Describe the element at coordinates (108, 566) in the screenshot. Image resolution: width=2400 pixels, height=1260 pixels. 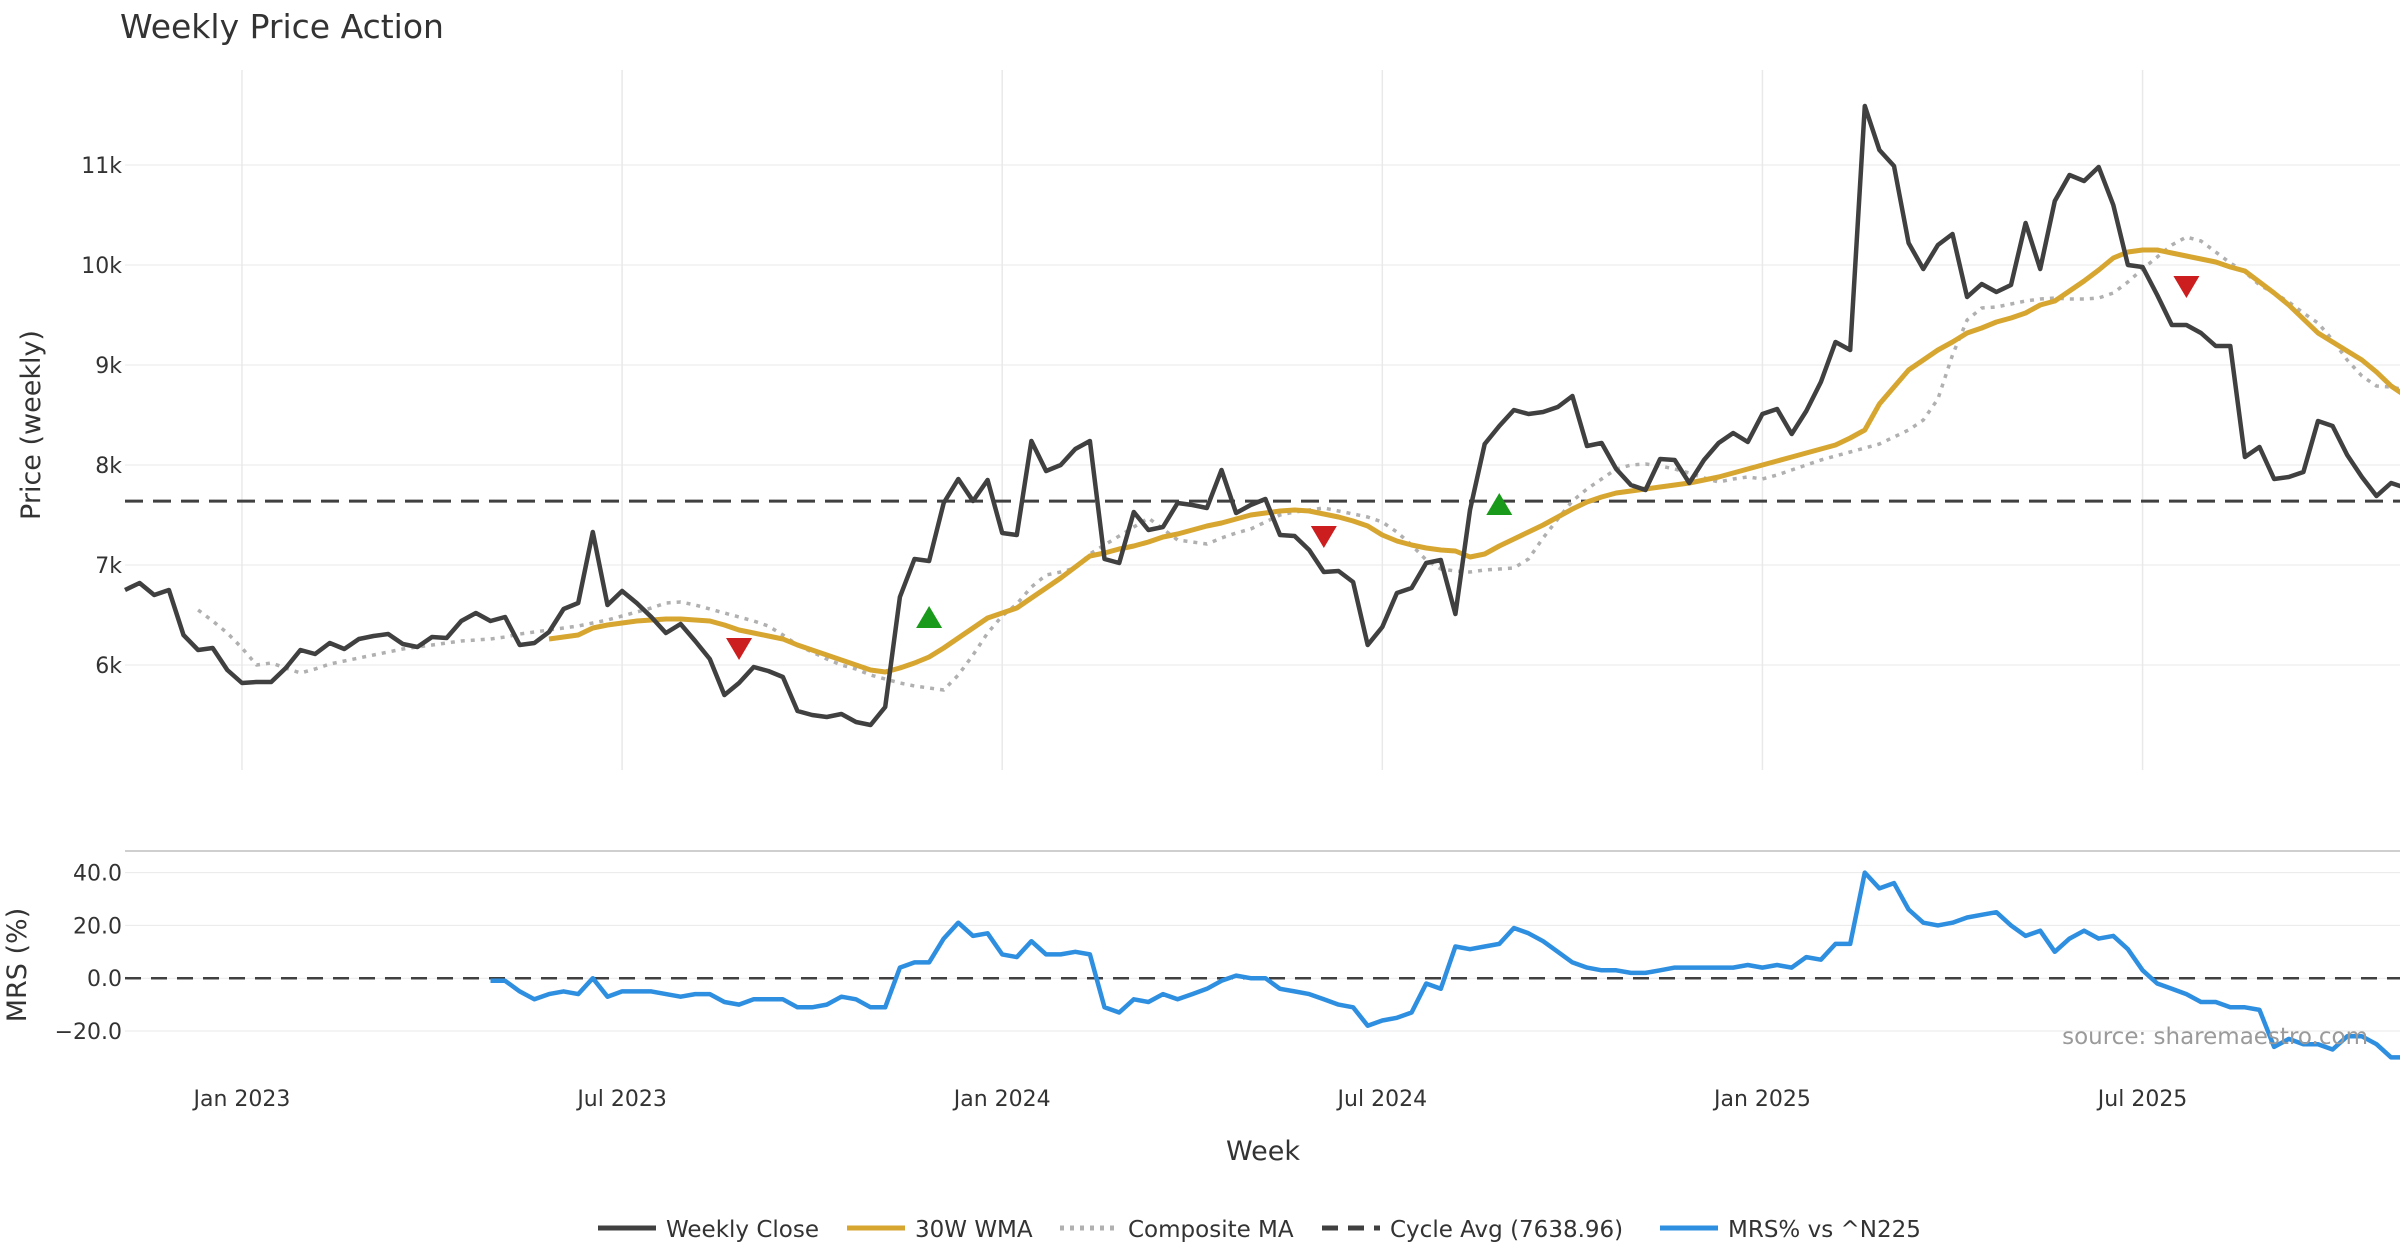
I see `price-y-tick-label: 7k` at that location.